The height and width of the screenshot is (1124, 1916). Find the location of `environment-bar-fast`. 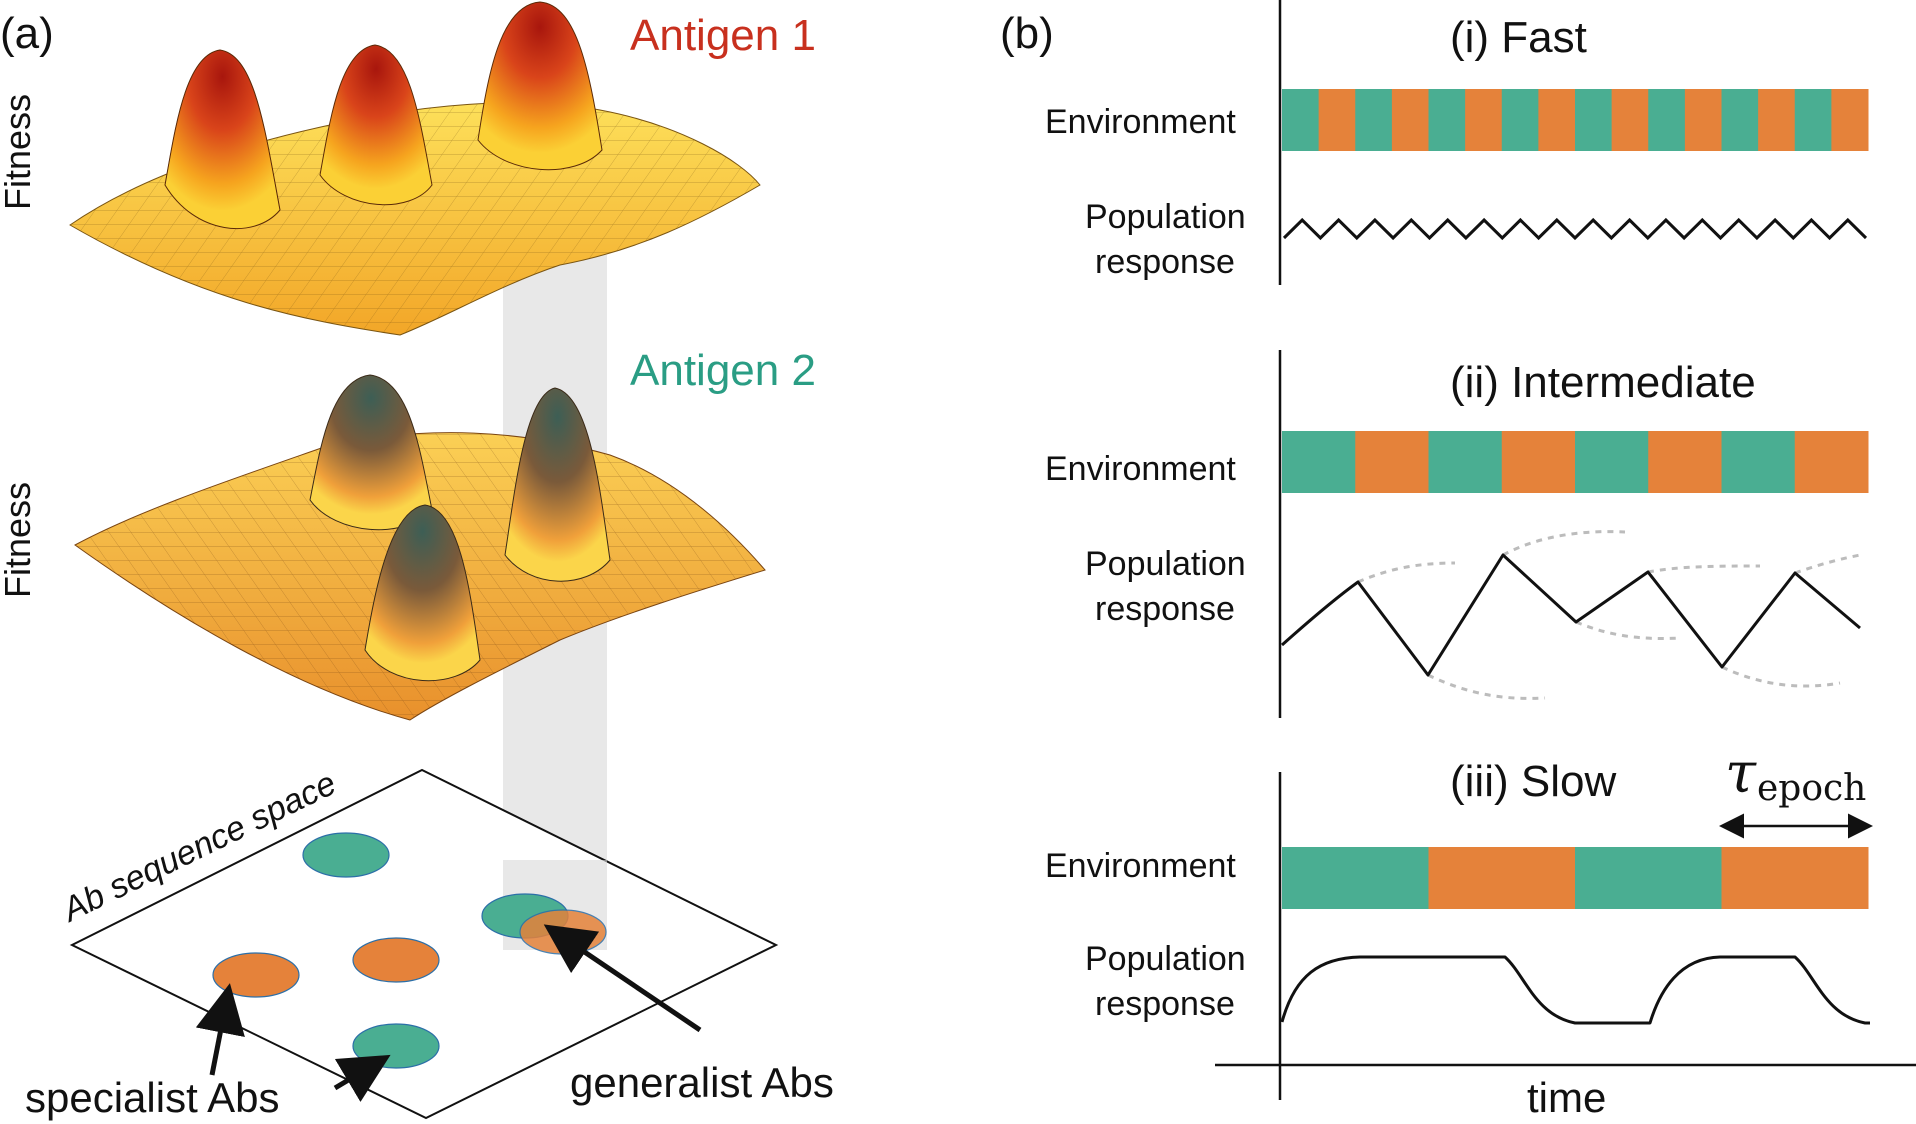

environment-bar-fast is located at coordinates (1575, 120).